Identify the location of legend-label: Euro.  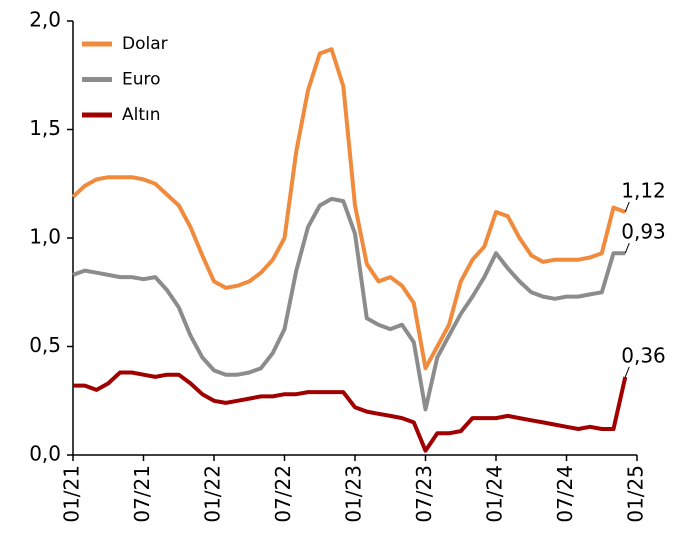
(141, 80).